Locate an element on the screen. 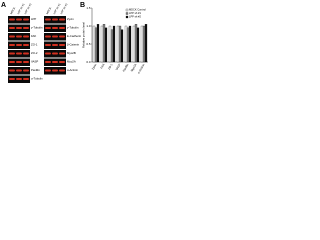 The image size is (320, 240). row-label: LPP is located at coordinates (33, 19).